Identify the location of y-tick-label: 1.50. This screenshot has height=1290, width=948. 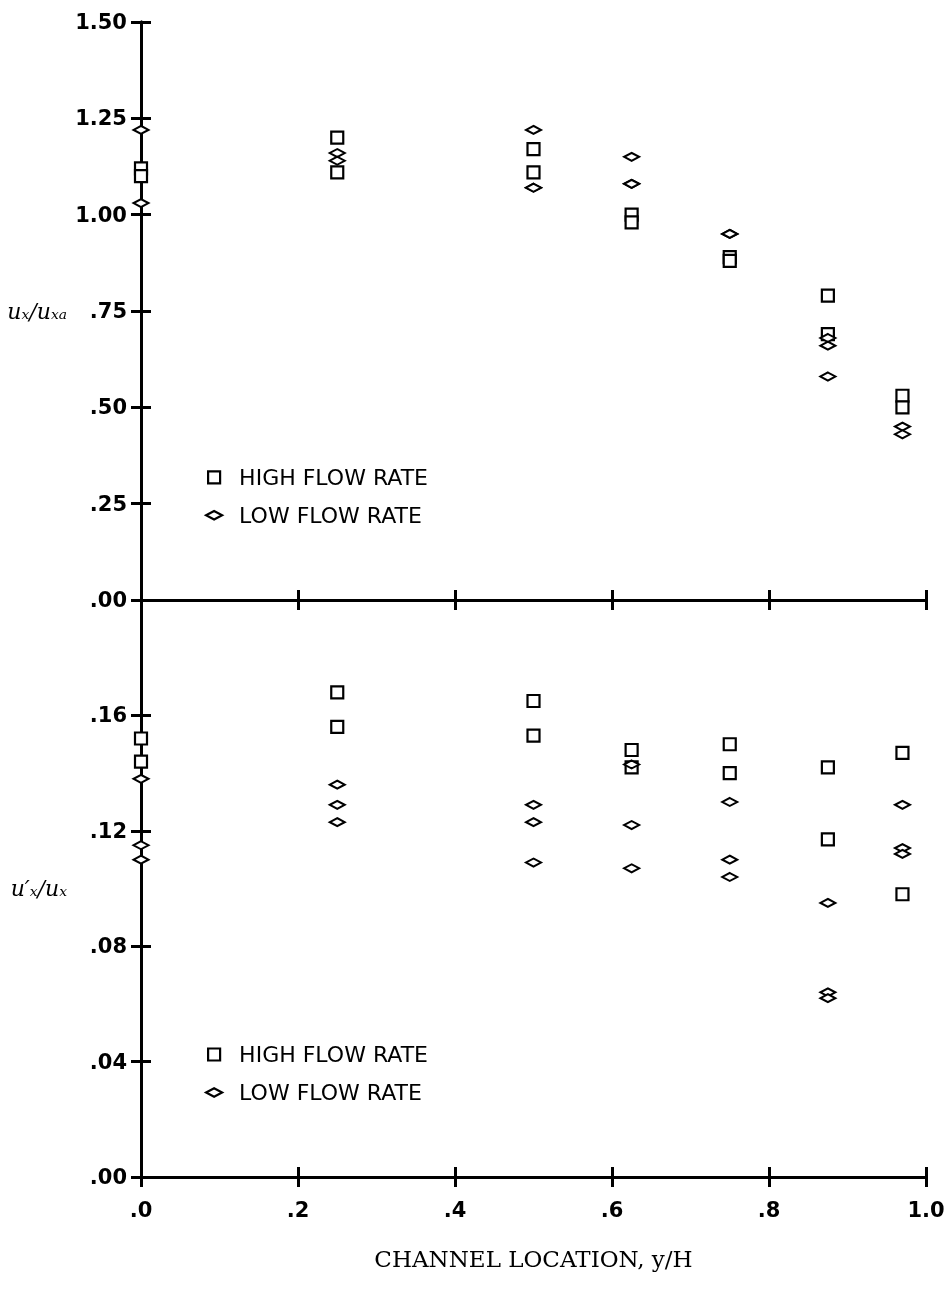
(101, 22).